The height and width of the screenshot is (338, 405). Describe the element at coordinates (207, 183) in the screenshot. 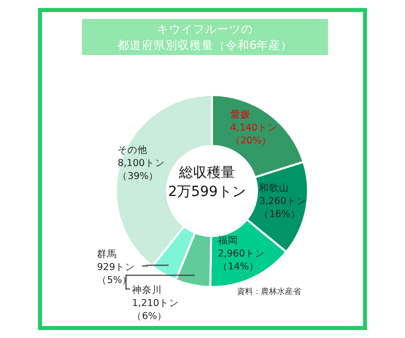

I see `text: 総収穫量 2万599トン` at that location.